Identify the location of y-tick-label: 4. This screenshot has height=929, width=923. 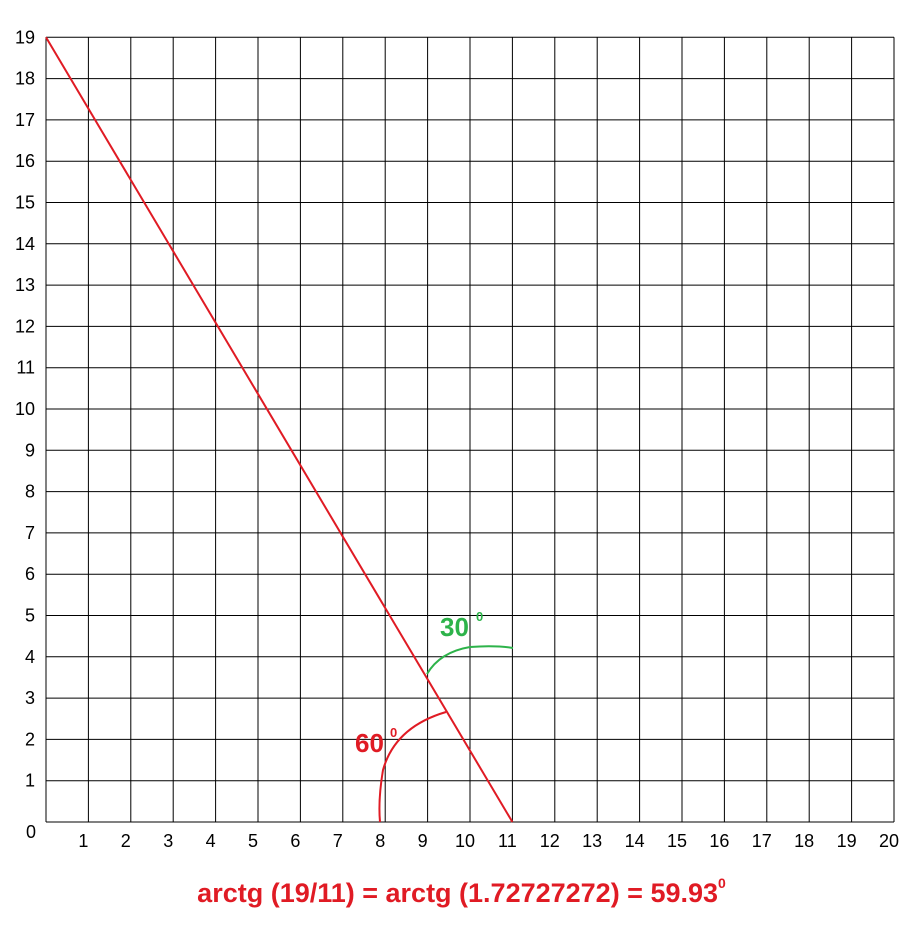
(30, 657).